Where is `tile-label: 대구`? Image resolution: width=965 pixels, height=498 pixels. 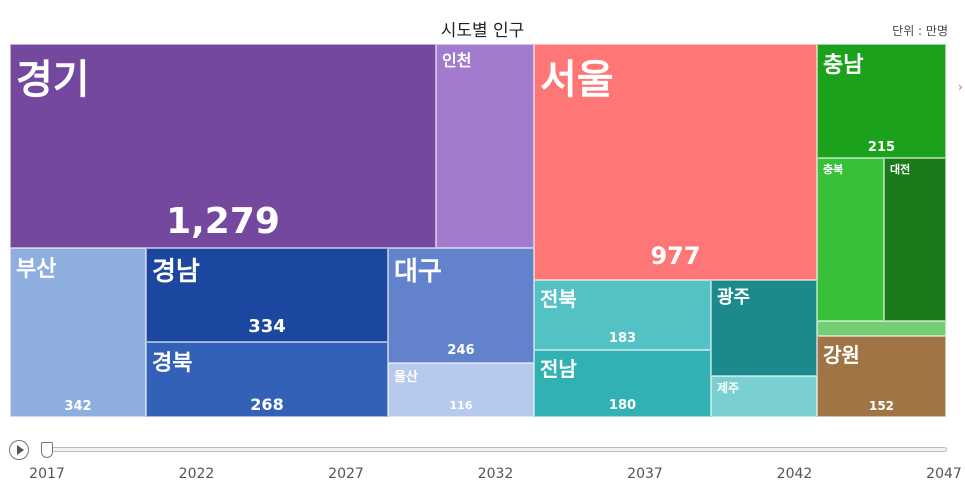
tile-label: 대구 is located at coordinates (418, 272).